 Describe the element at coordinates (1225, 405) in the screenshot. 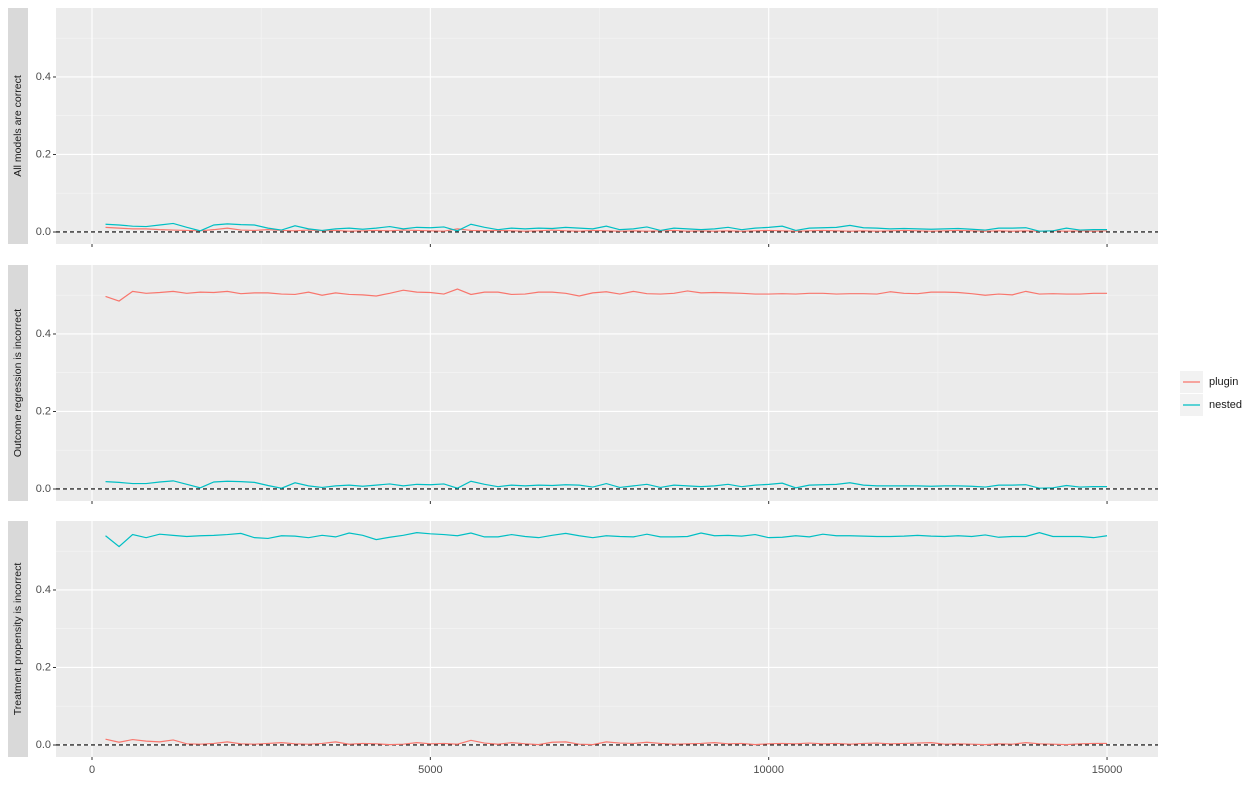

I see `legend-label: nested` at that location.